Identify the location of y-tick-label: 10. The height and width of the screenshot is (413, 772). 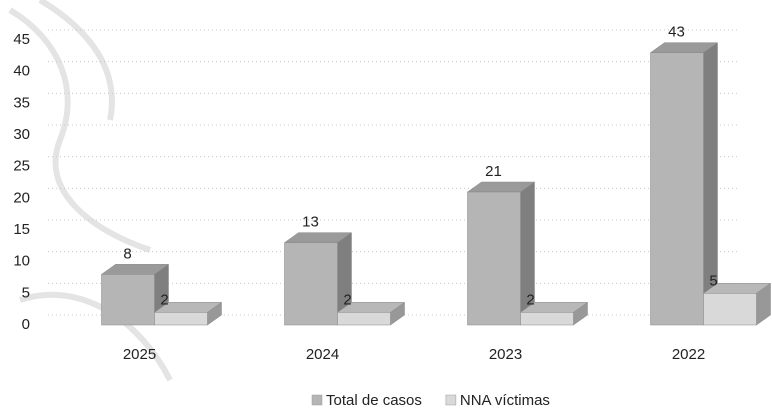
(21, 261).